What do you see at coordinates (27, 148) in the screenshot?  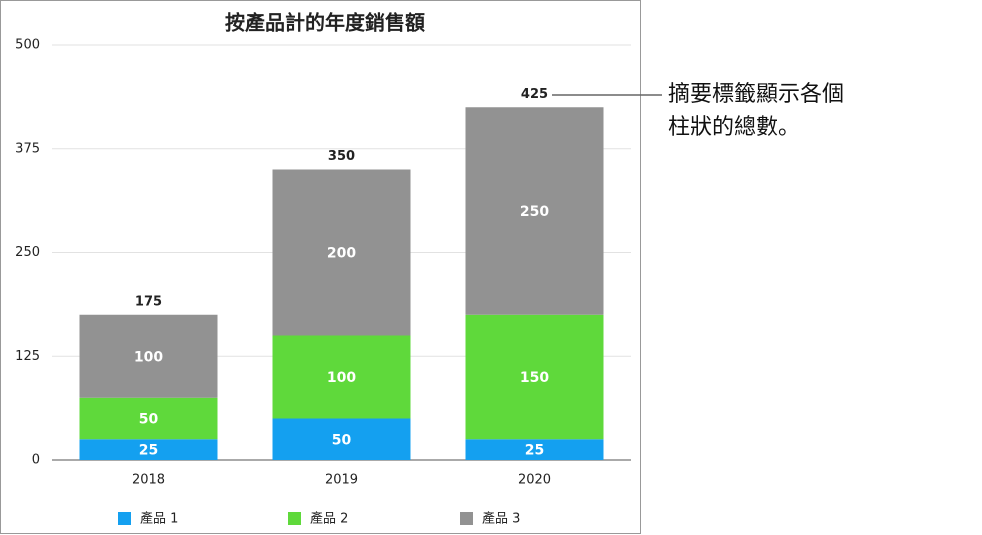 I see `y-tick-label: 375` at bounding box center [27, 148].